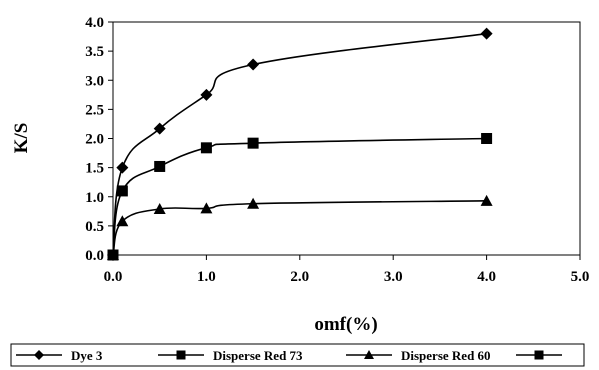 This screenshot has width=599, height=370. I want to click on legend-label: Dye 3, so click(87, 355).